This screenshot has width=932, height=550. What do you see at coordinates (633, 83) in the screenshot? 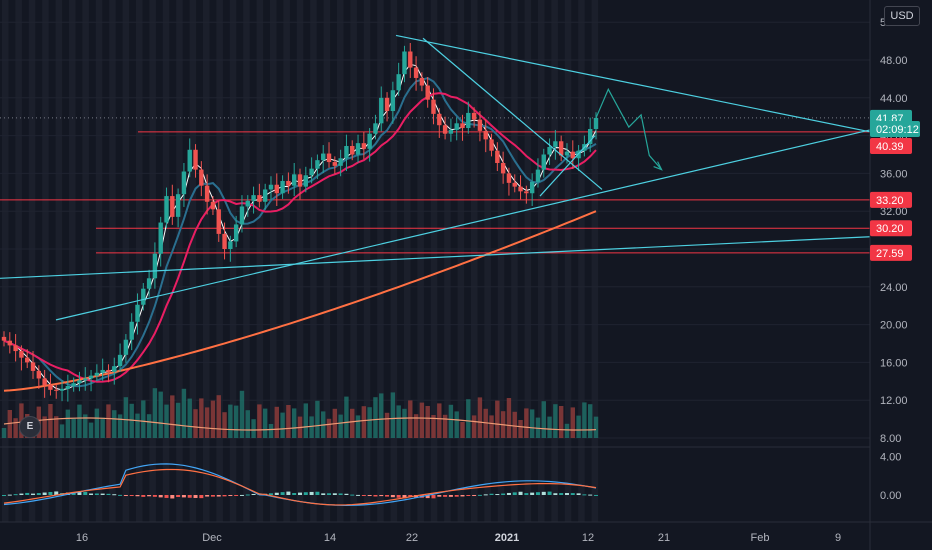
I see `upper-trendline` at bounding box center [633, 83].